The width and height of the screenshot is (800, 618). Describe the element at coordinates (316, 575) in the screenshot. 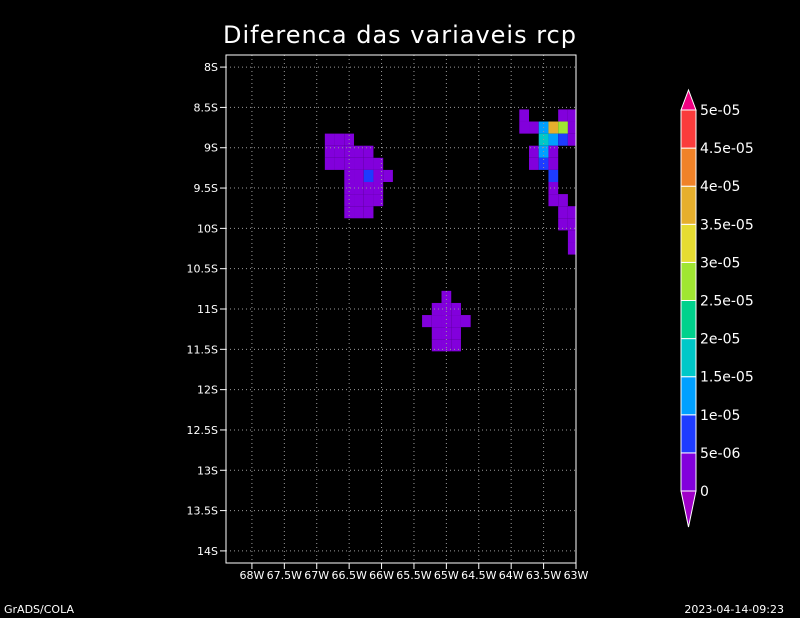

I see `x-tick-label: 67W` at that location.